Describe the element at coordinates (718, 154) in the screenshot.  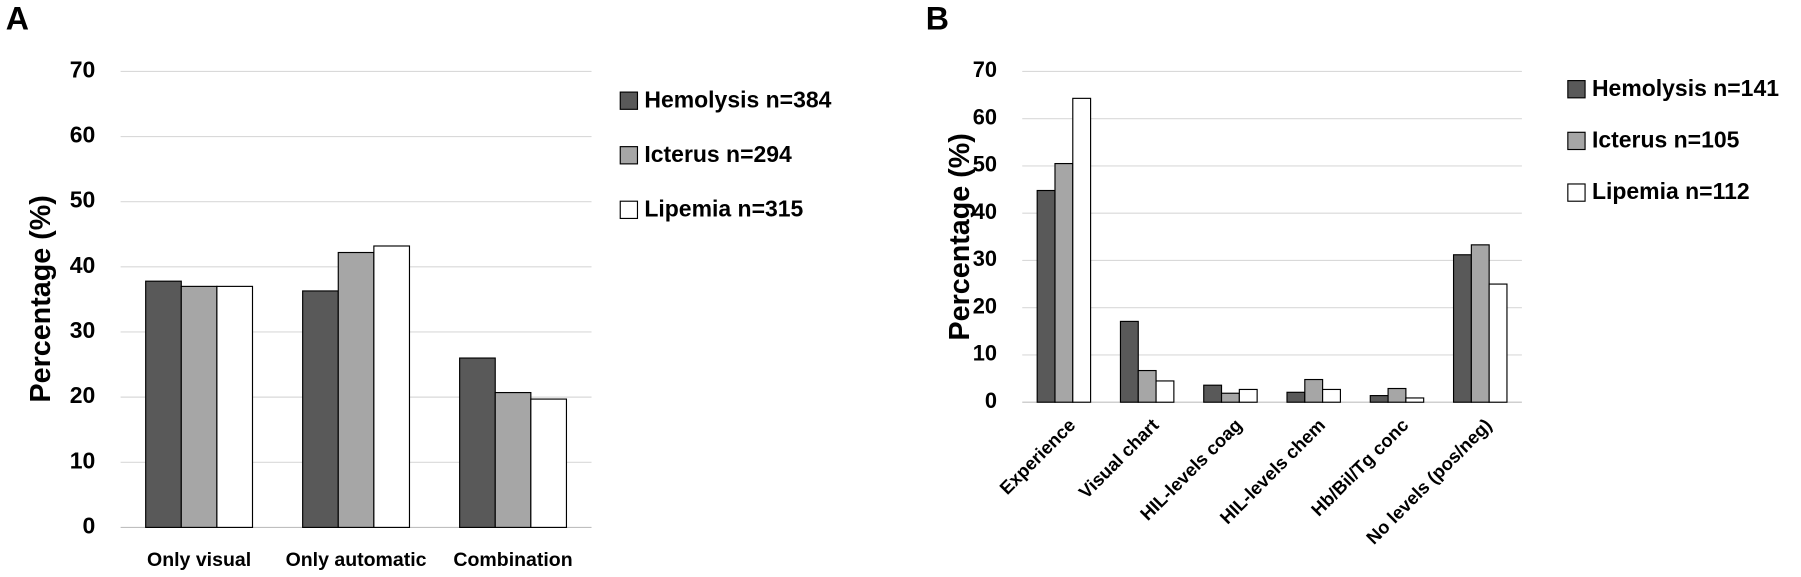
I see `legend-label: Icterus n=294` at that location.